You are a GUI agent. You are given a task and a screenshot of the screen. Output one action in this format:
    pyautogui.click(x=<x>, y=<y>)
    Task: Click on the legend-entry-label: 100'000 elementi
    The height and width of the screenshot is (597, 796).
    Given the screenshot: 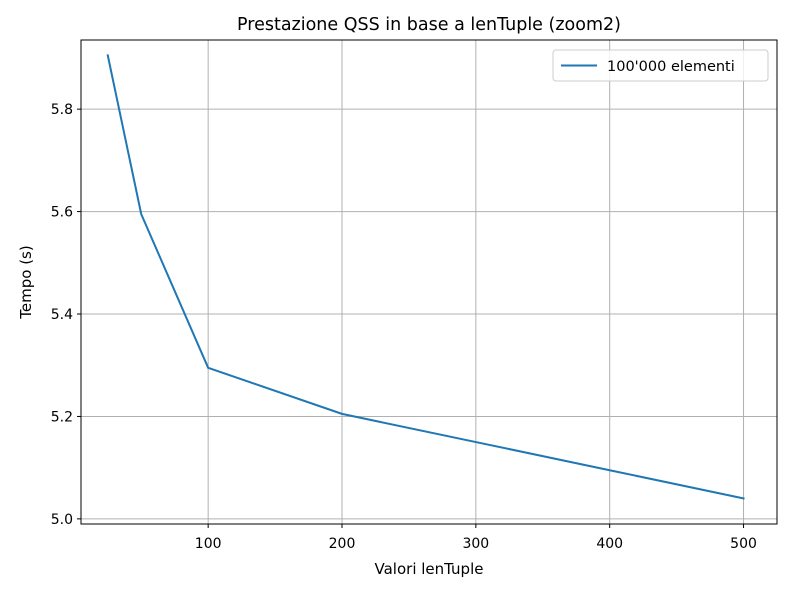 What is the action you would take?
    pyautogui.click(x=671, y=67)
    